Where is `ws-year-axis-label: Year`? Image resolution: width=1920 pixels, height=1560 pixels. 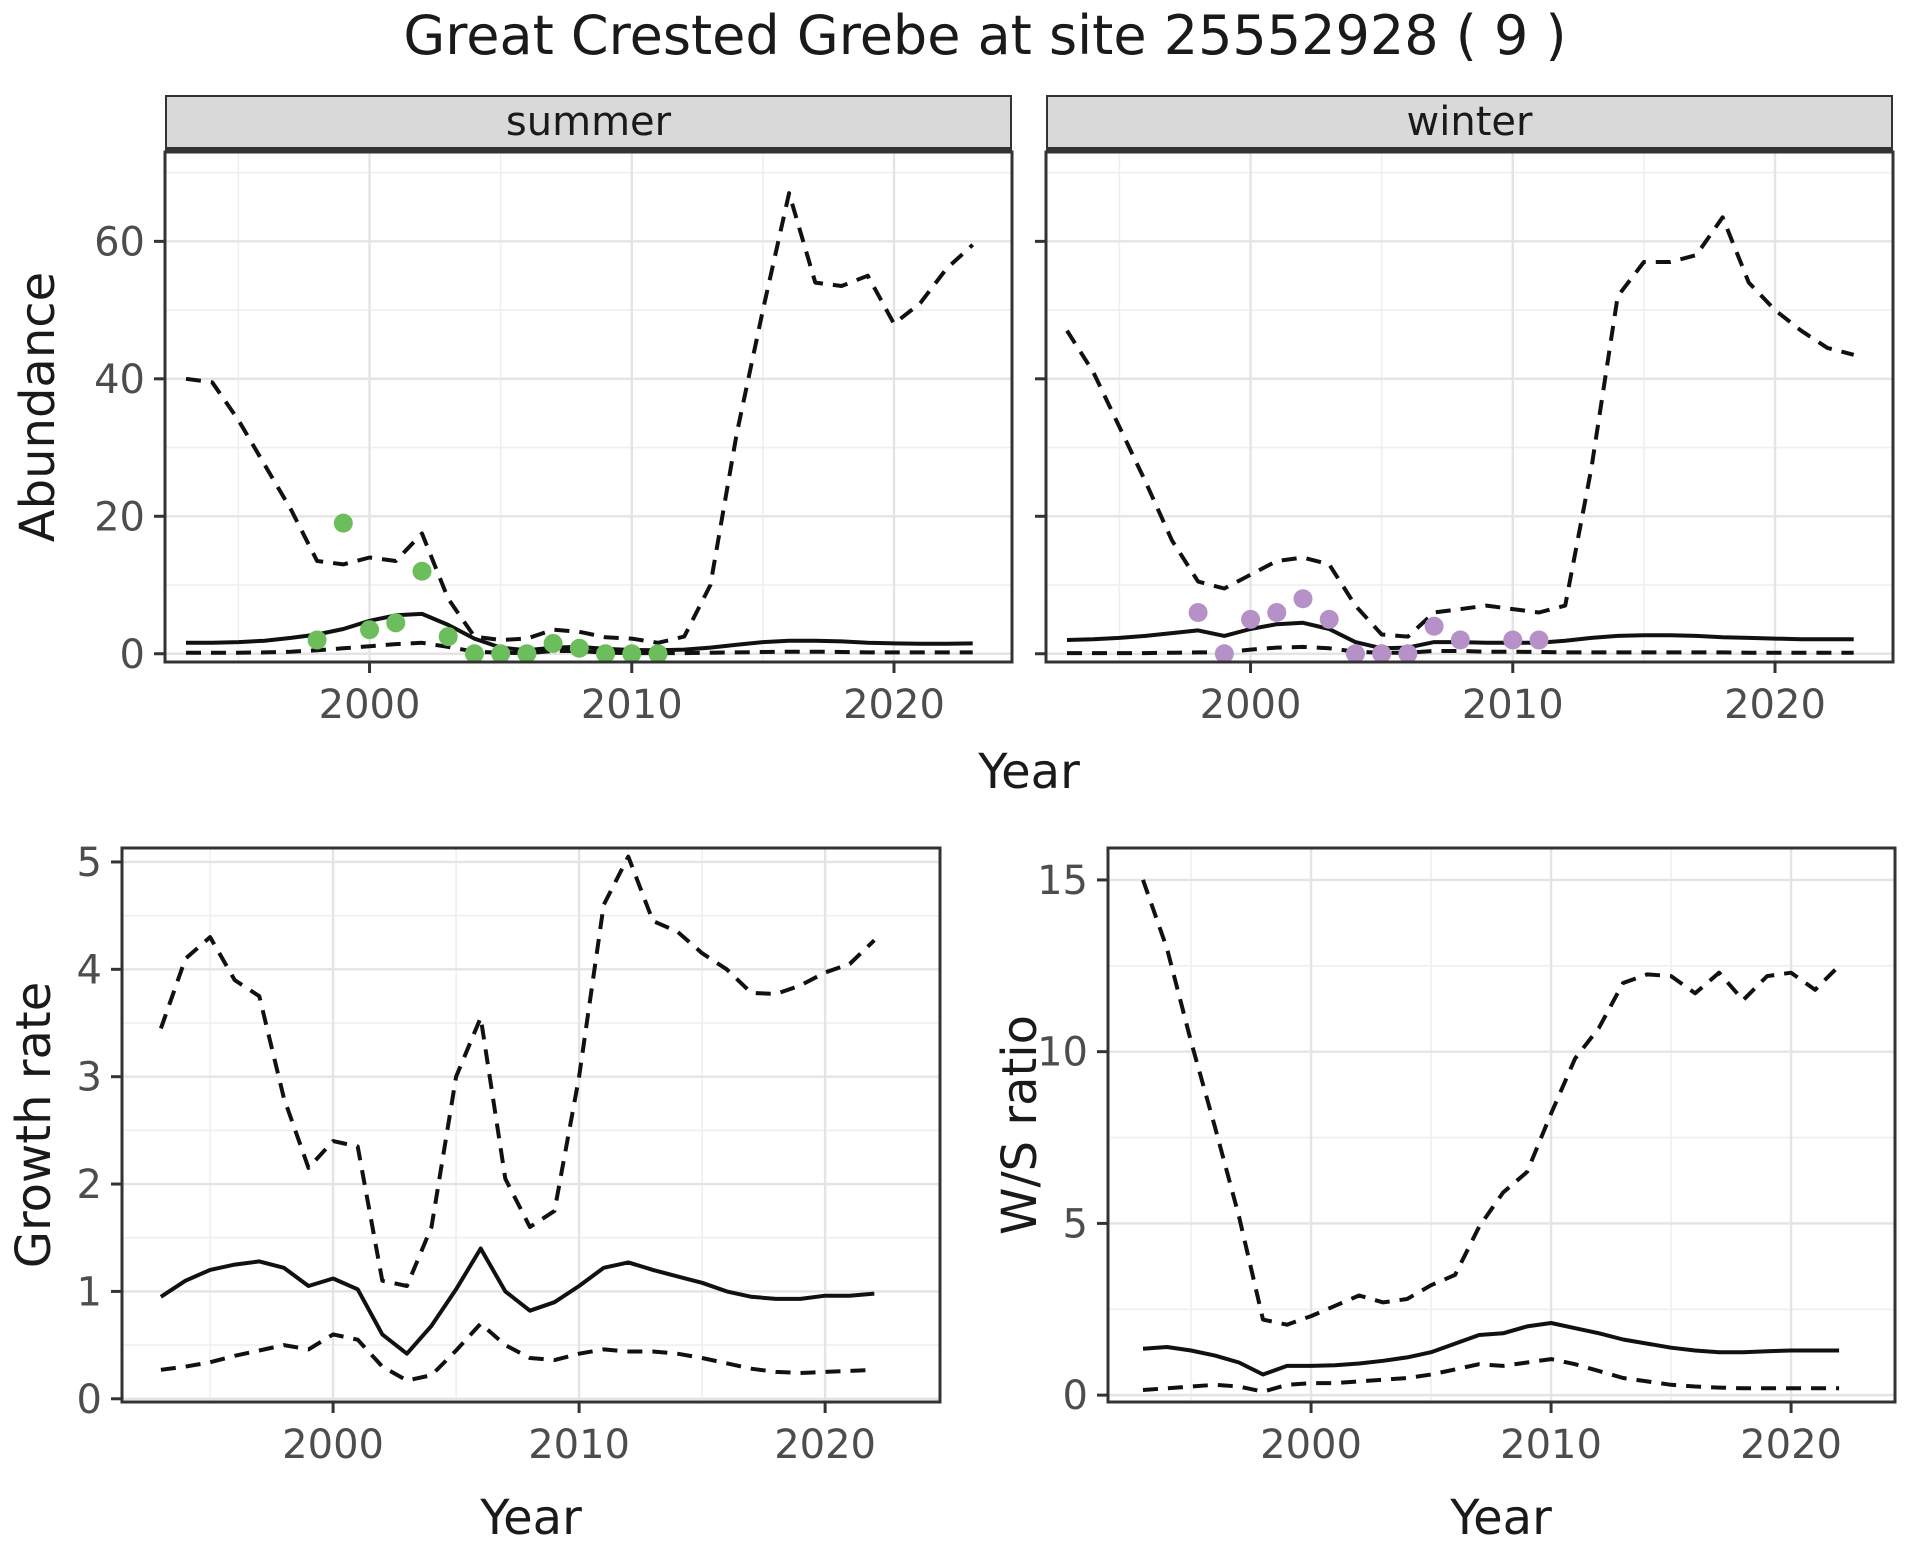 ws-year-axis-label: Year is located at coordinates (1501, 1518).